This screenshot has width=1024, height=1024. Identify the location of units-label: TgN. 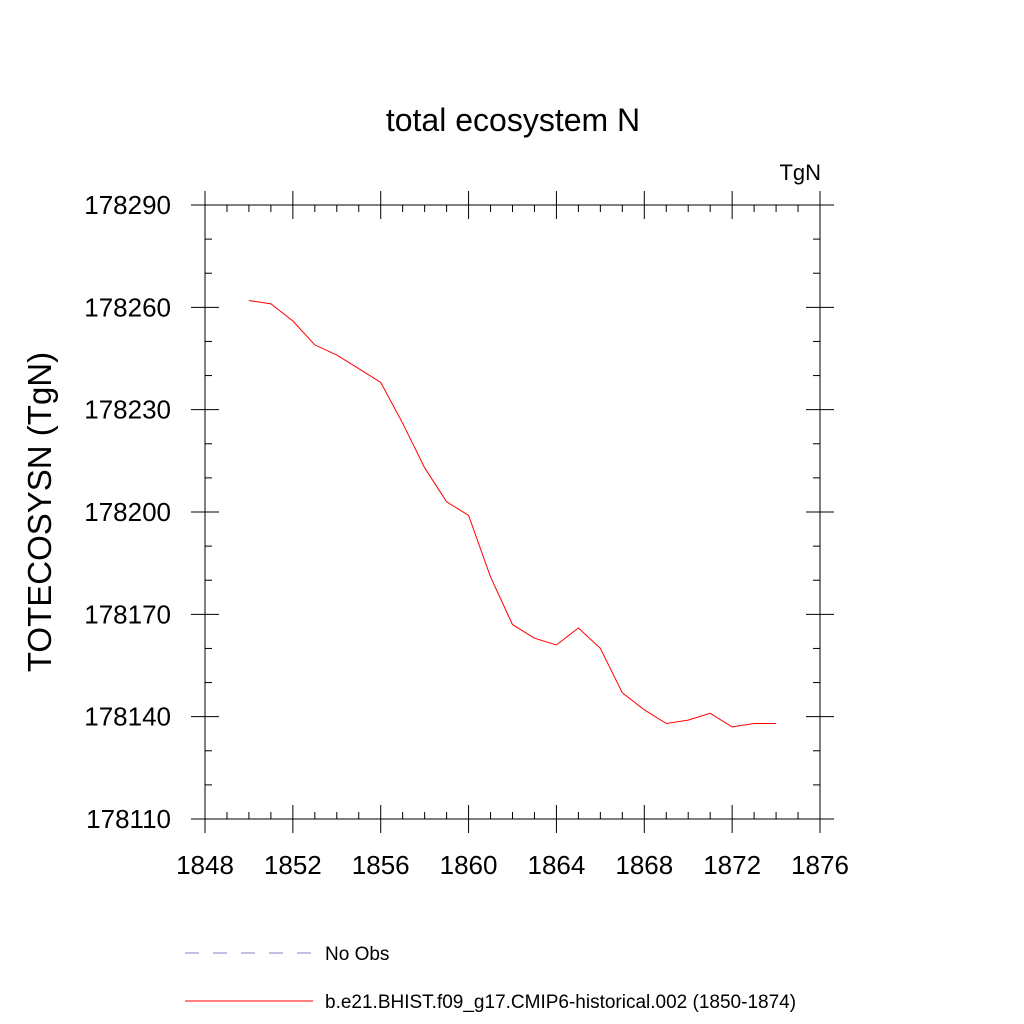
(800, 172).